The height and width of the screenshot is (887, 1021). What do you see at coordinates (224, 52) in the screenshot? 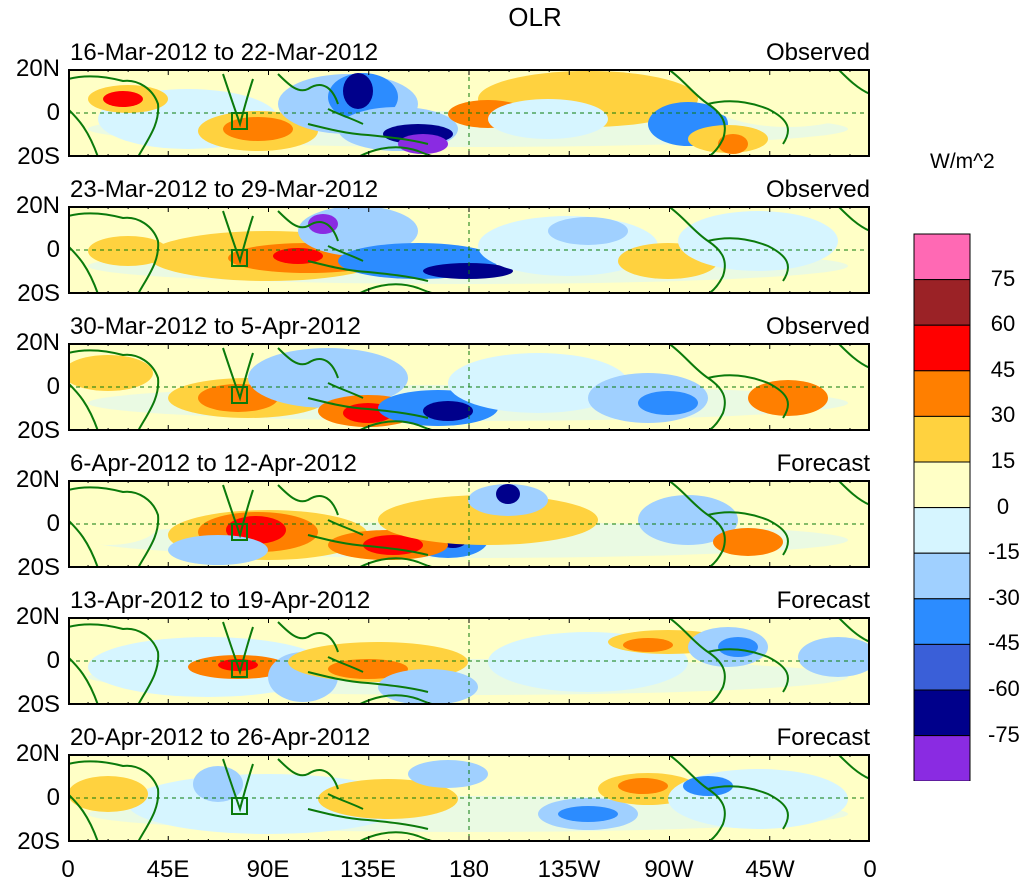
I see `panel-period-label: 16-Mar-2012 to 22-Mar-2012` at bounding box center [224, 52].